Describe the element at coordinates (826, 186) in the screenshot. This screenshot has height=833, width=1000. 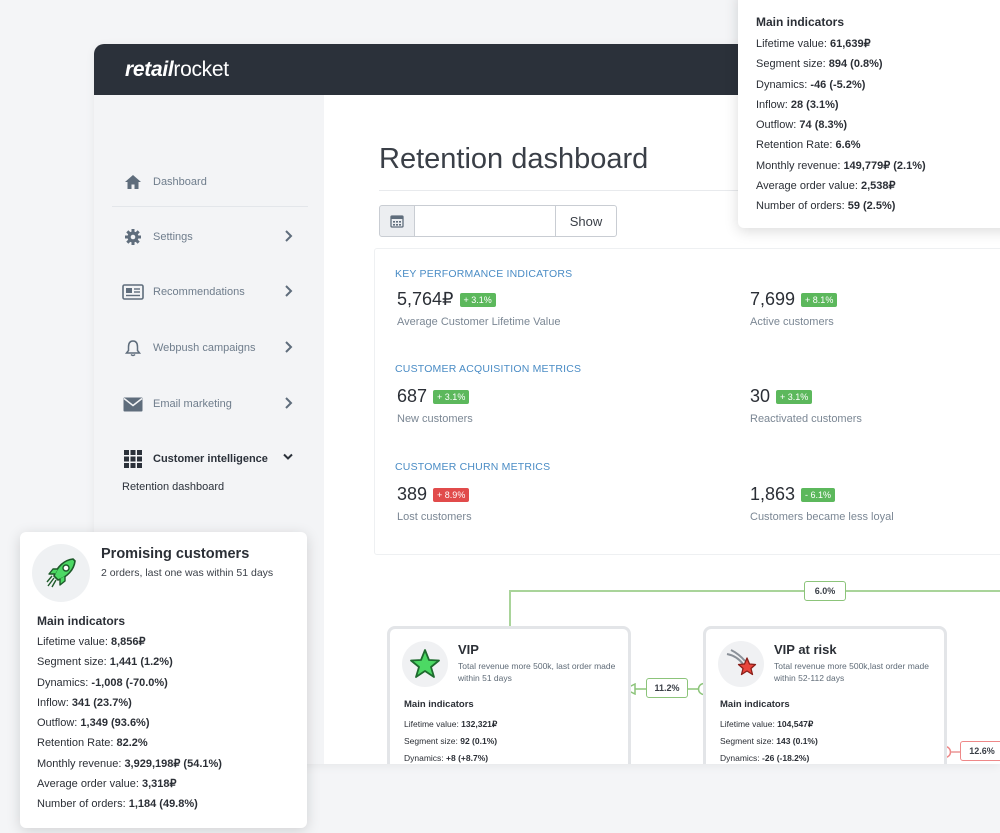
I see `indicator-row: Average order value: 2,538₽` at that location.